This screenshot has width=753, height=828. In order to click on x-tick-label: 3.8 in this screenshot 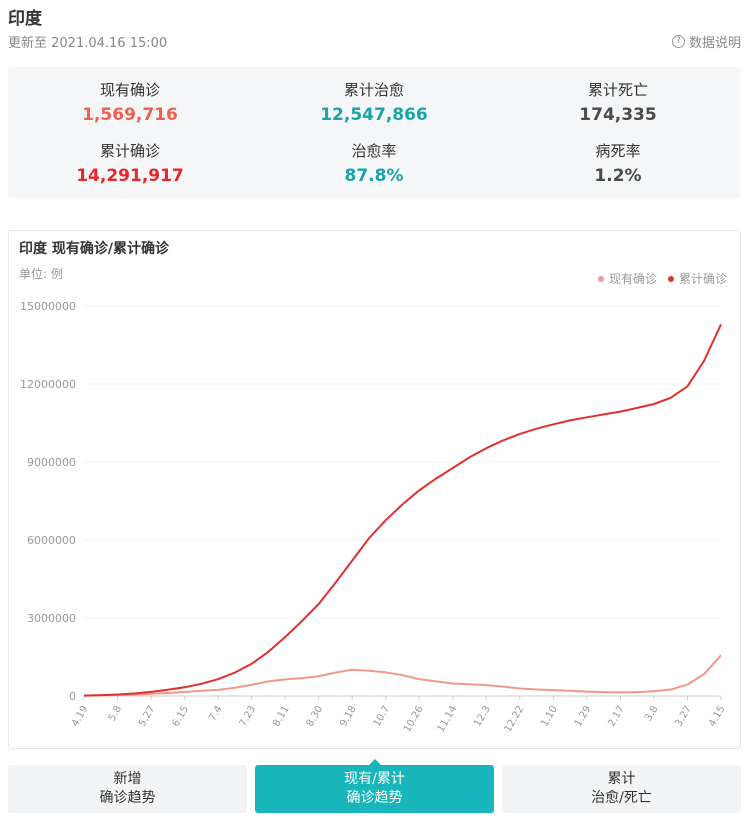, I will do `click(651, 713)`.